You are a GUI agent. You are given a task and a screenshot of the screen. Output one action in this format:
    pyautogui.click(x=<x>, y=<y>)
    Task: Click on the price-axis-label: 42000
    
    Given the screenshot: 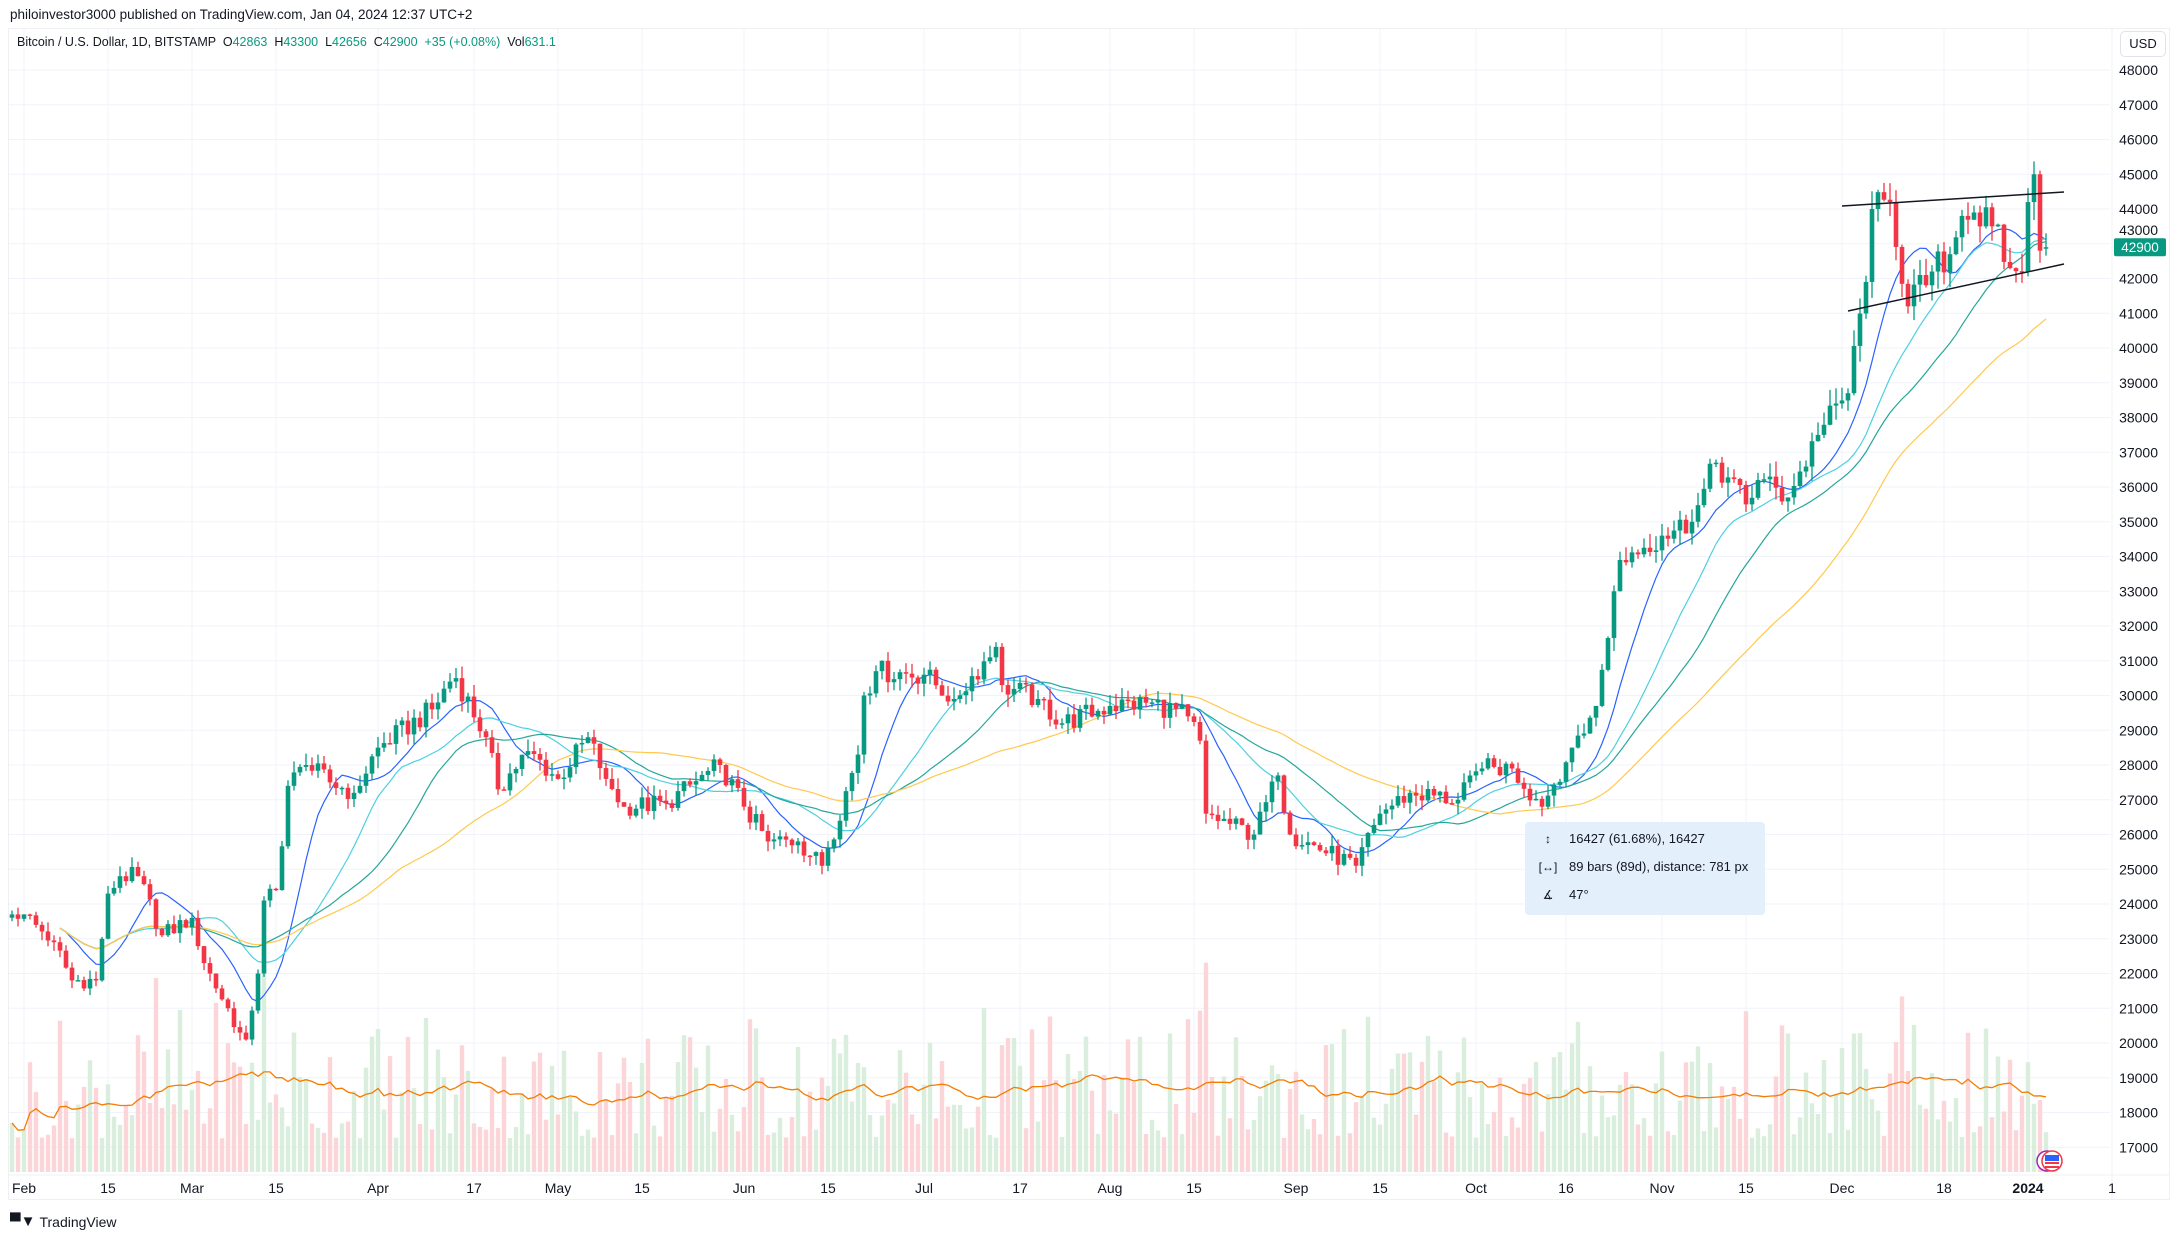 What is the action you would take?
    pyautogui.click(x=2138, y=279)
    